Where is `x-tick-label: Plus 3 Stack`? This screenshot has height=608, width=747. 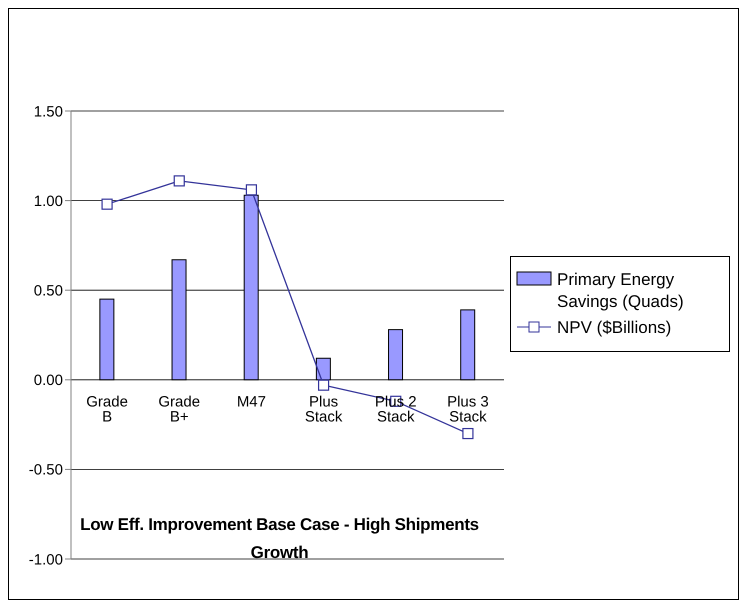 x-tick-label: Plus 3 Stack is located at coordinates (468, 409).